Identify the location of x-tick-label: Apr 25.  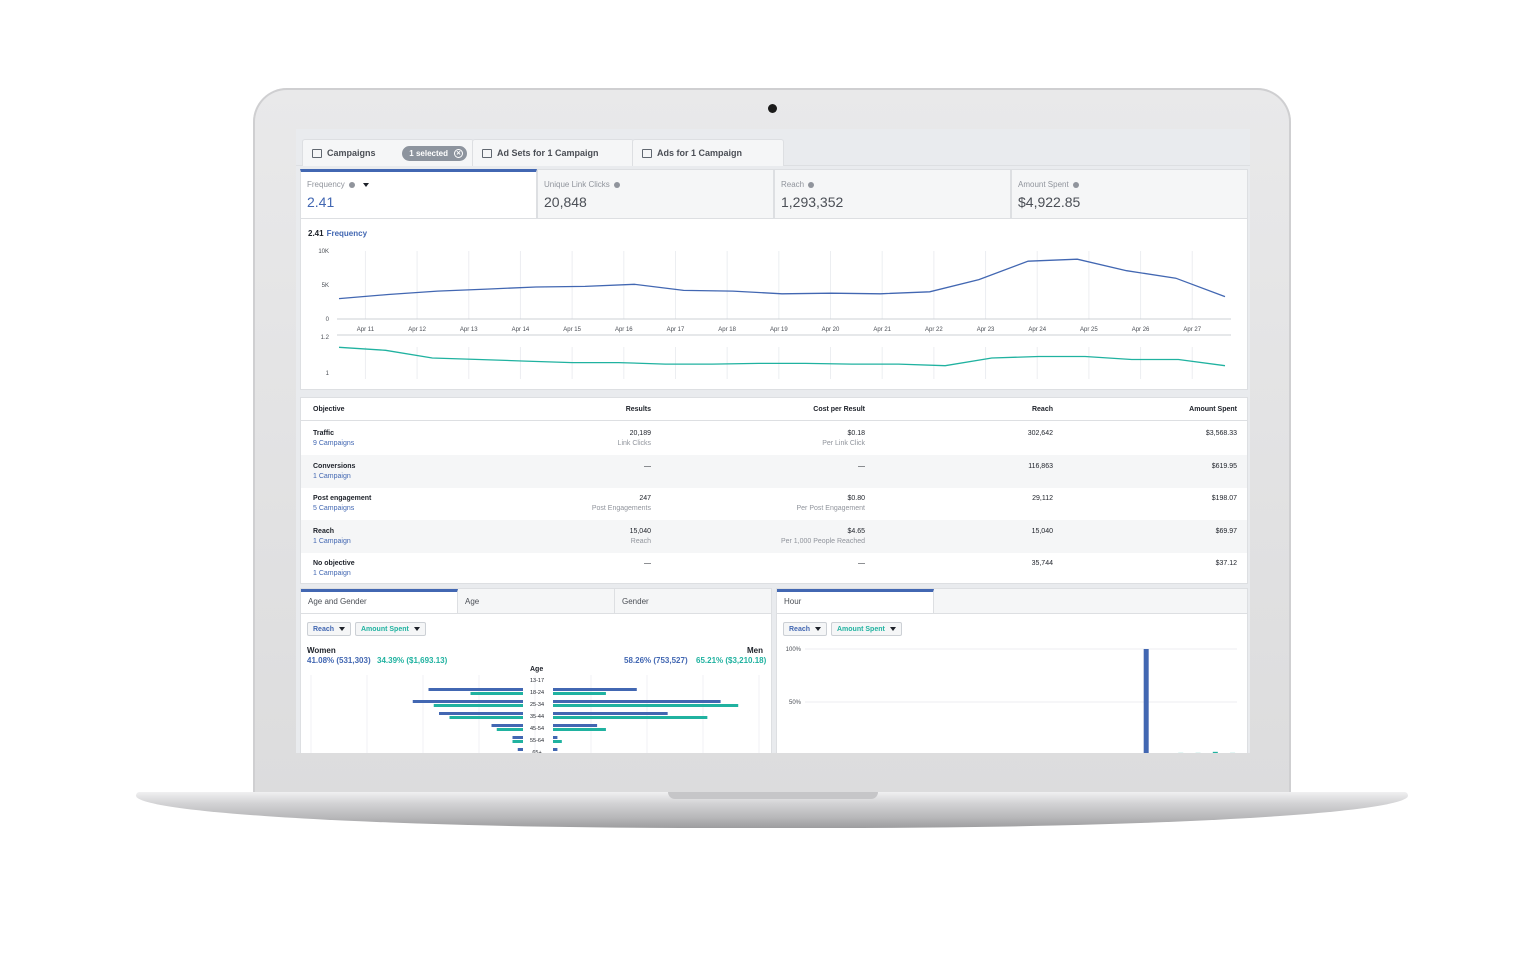
(1089, 330).